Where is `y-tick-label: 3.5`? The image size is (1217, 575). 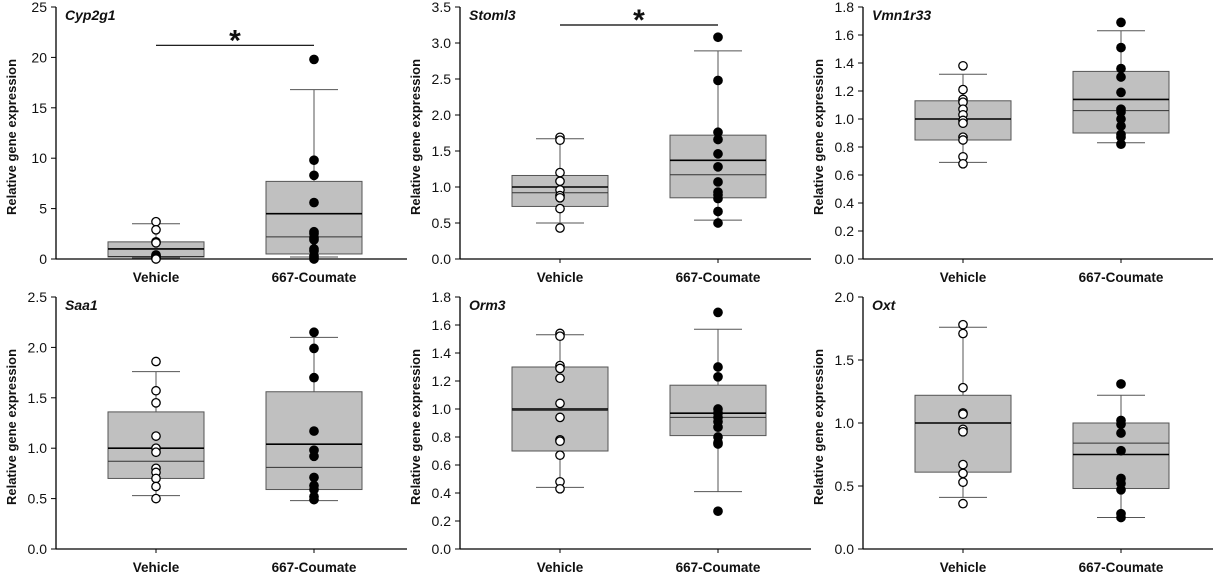
y-tick-label: 3.5 is located at coordinates (442, 7).